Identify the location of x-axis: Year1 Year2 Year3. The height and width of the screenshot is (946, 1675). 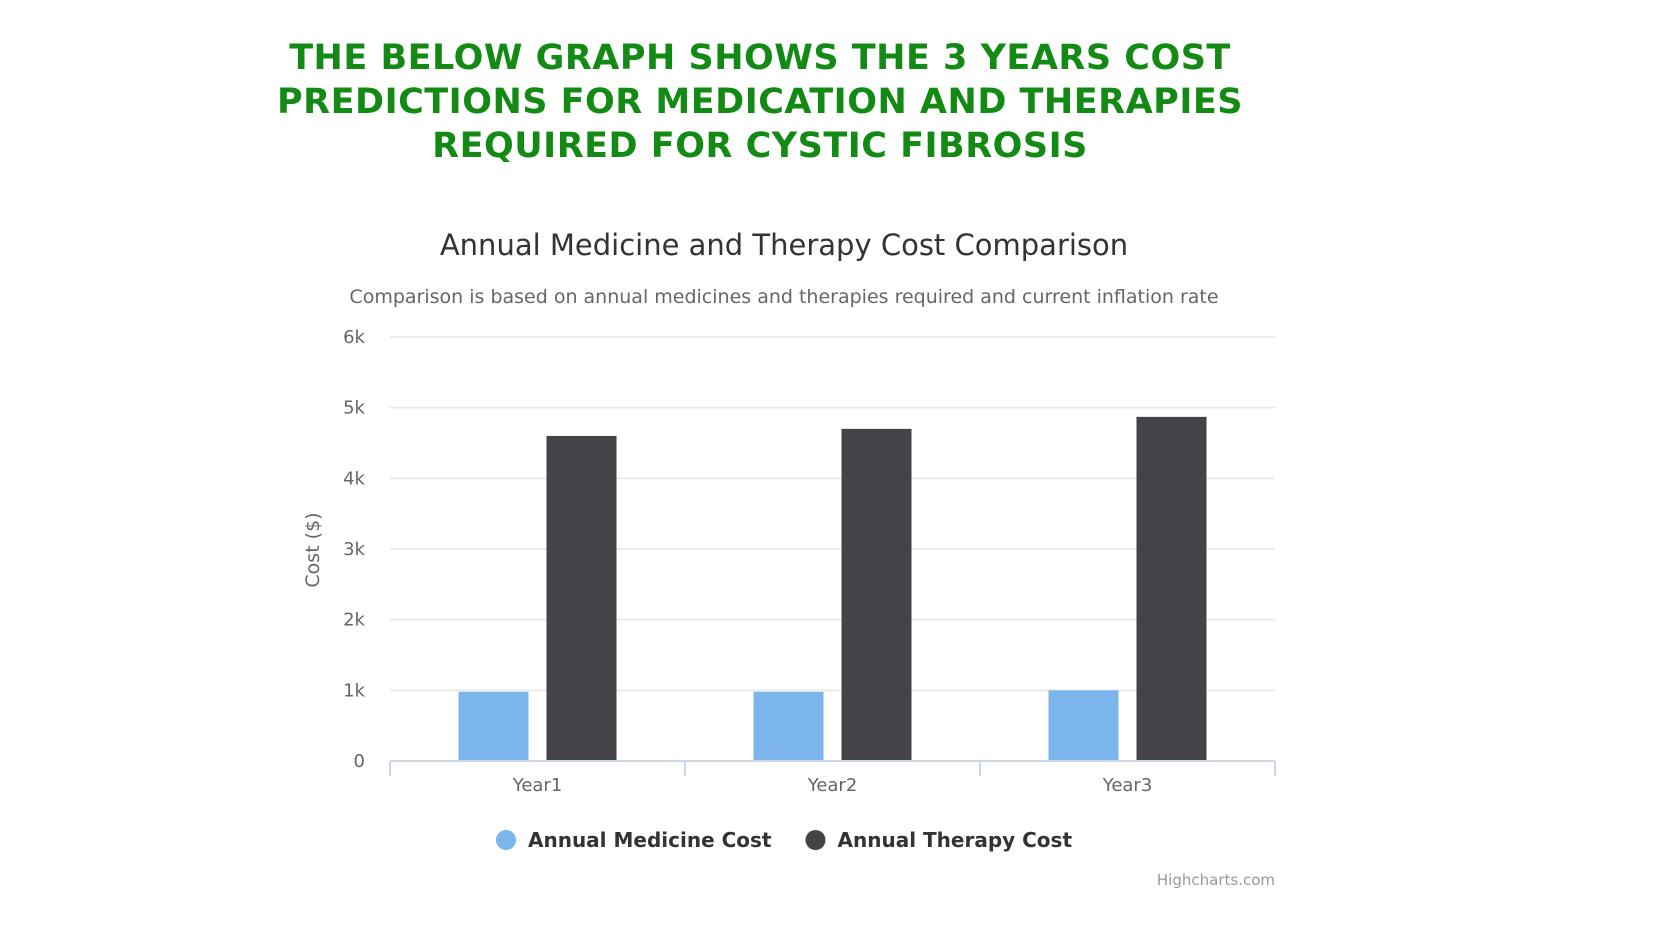
(832, 778).